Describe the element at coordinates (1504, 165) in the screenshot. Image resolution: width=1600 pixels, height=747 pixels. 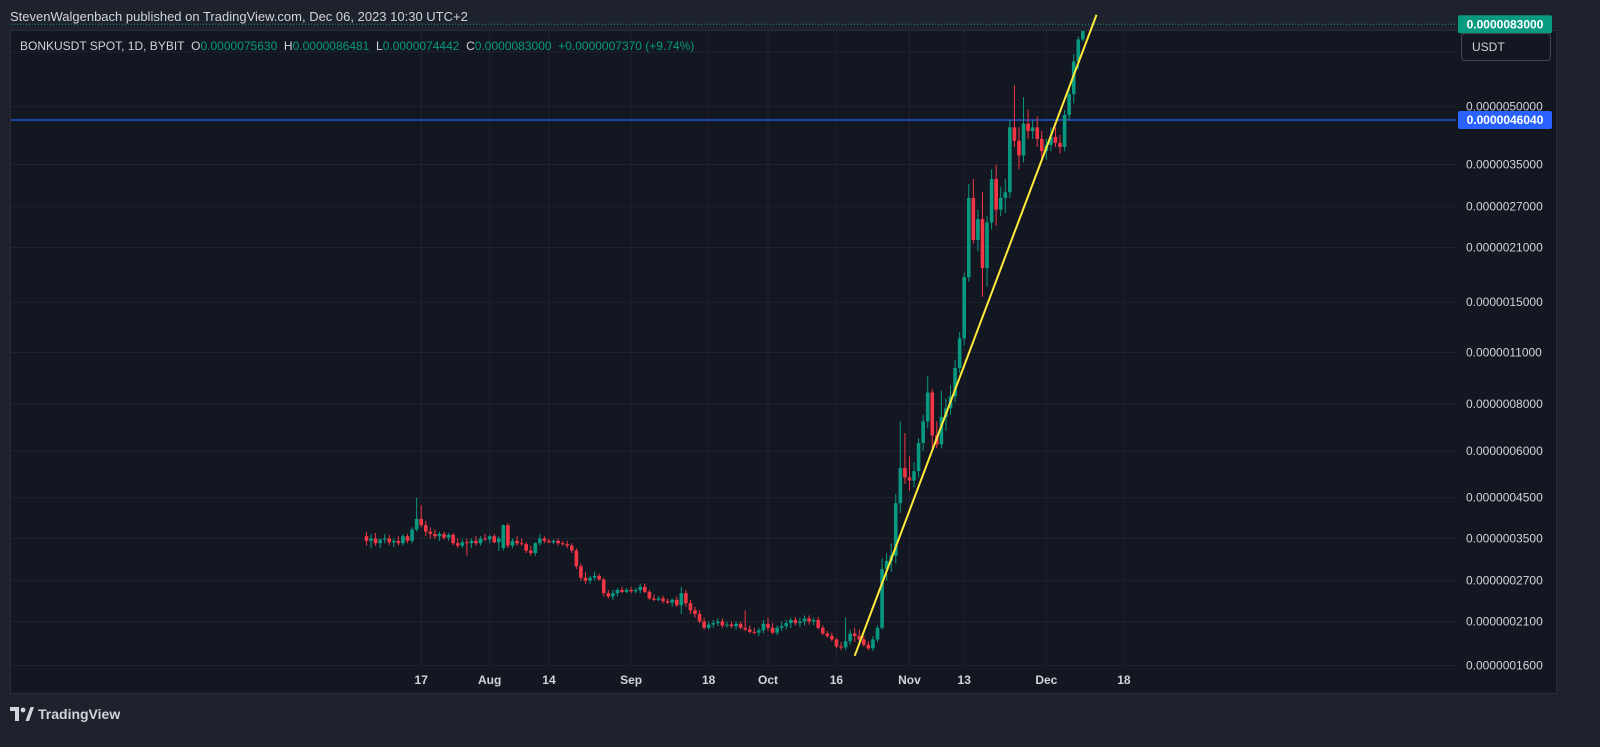
I see `y-tick-label: 0.0000035000` at that location.